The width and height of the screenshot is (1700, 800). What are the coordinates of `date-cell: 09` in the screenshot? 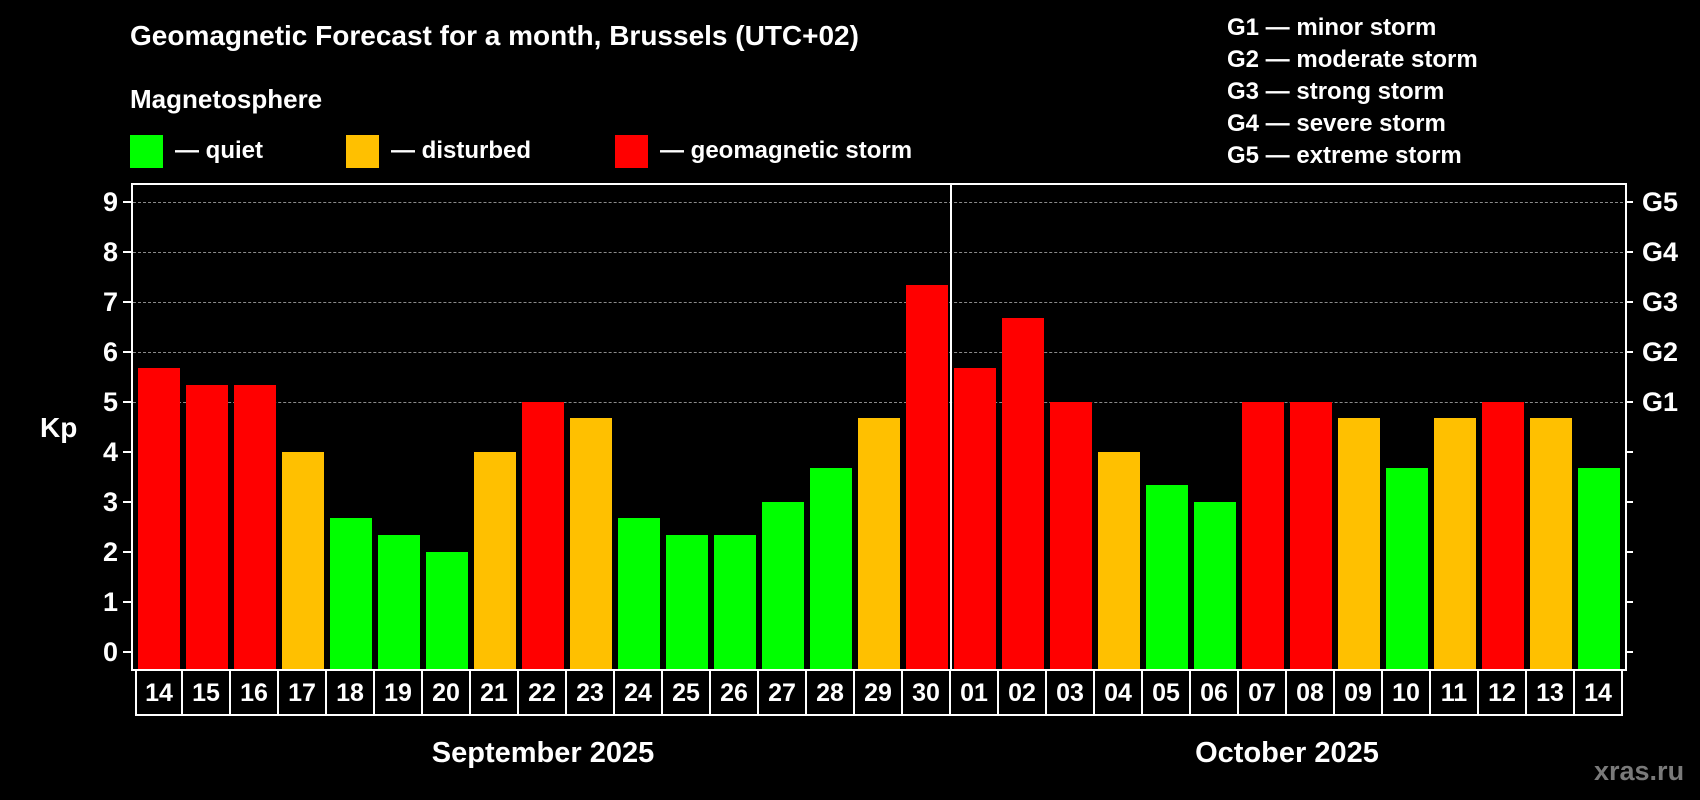 It's located at (1359, 692).